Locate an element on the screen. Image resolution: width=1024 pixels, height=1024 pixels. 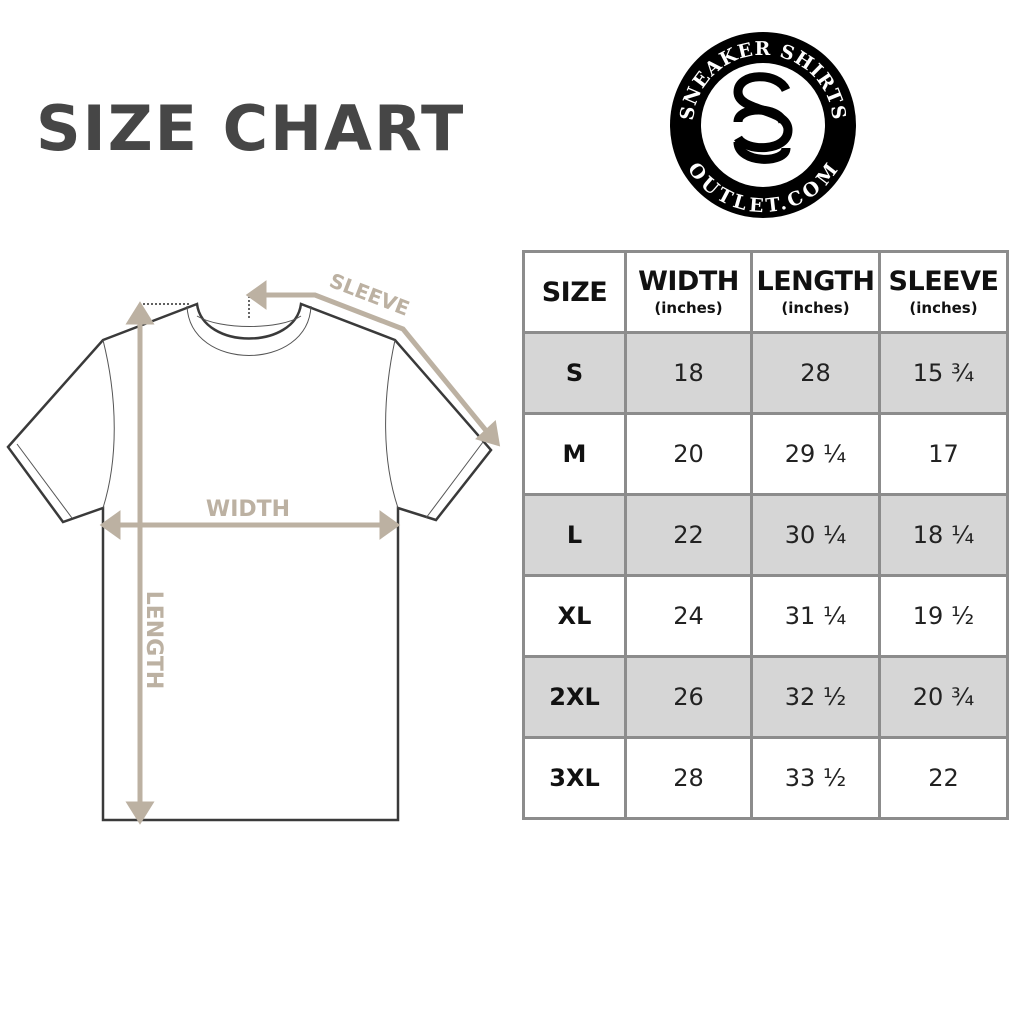
table-row: S 18 28 15 ¾ is located at coordinates (765, 373).